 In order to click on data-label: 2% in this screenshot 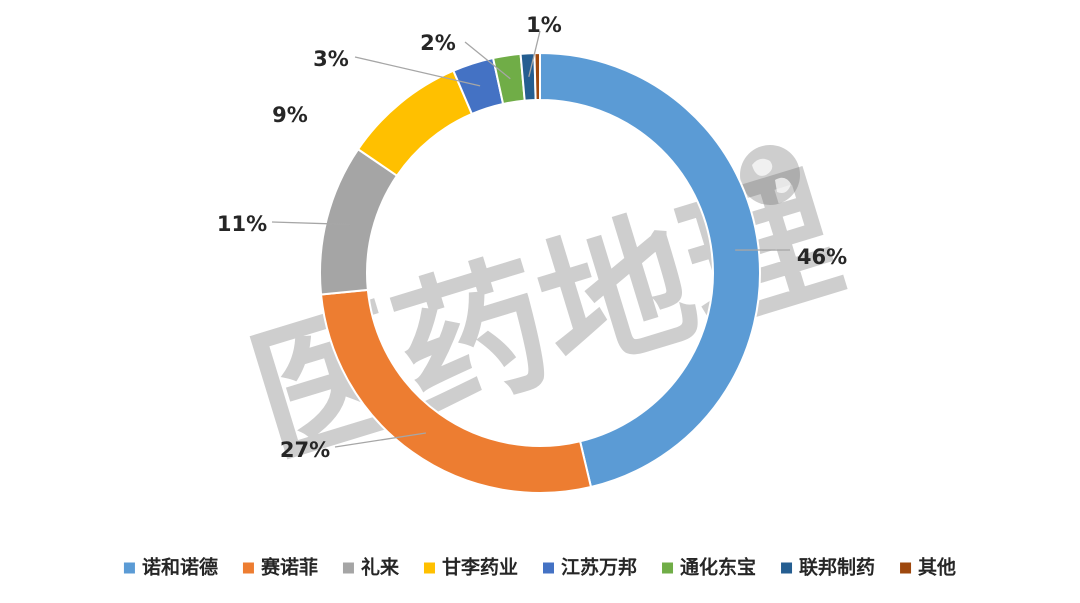, I will do `click(438, 43)`.